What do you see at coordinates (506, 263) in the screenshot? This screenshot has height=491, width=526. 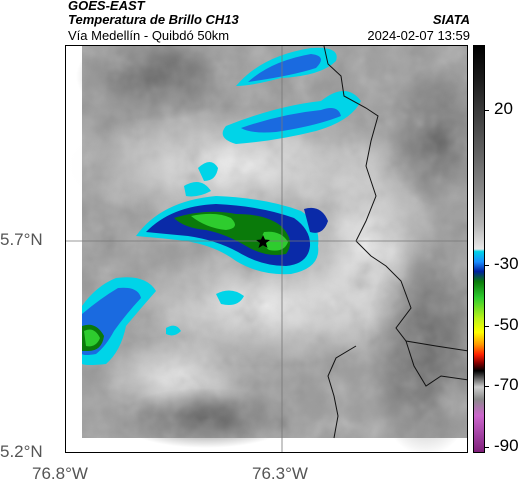 I see `colorbar-label: -30` at bounding box center [506, 263].